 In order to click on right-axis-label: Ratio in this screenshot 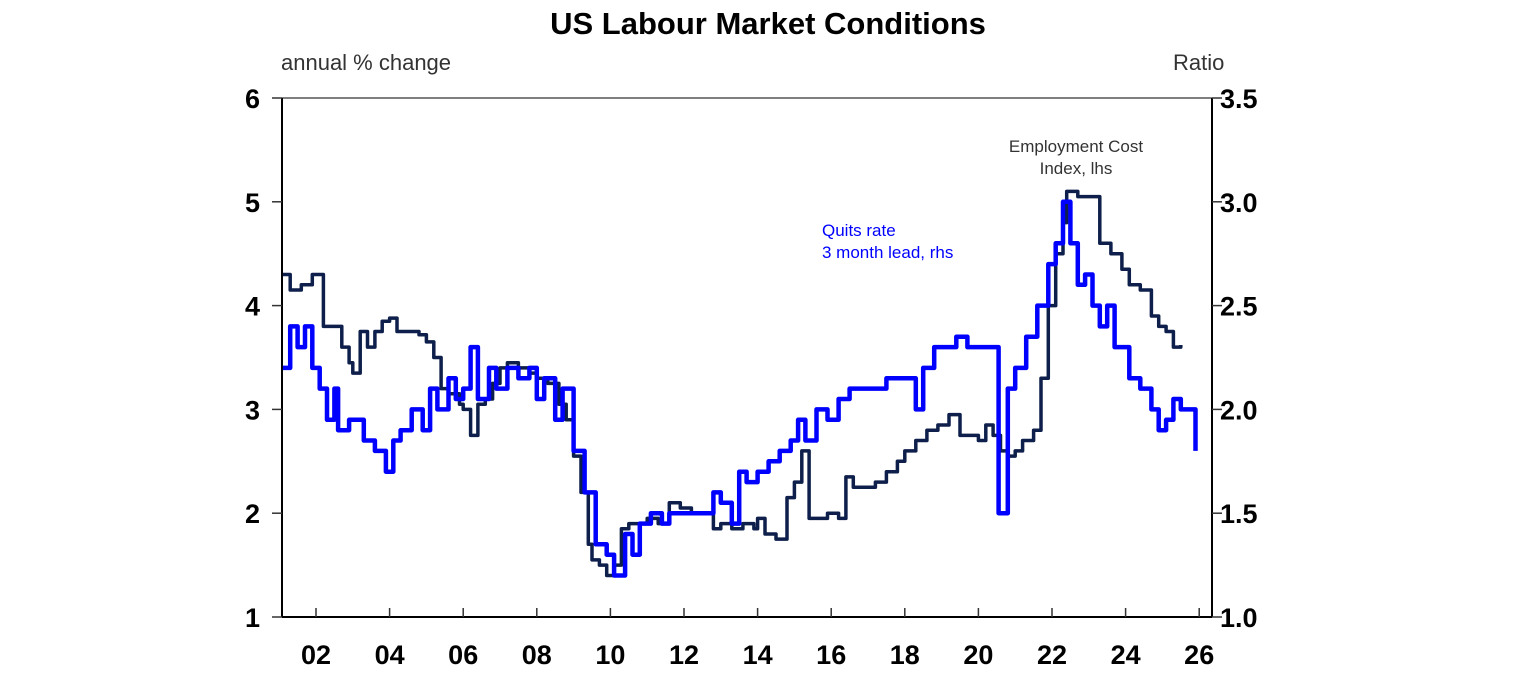, I will do `click(1199, 62)`.